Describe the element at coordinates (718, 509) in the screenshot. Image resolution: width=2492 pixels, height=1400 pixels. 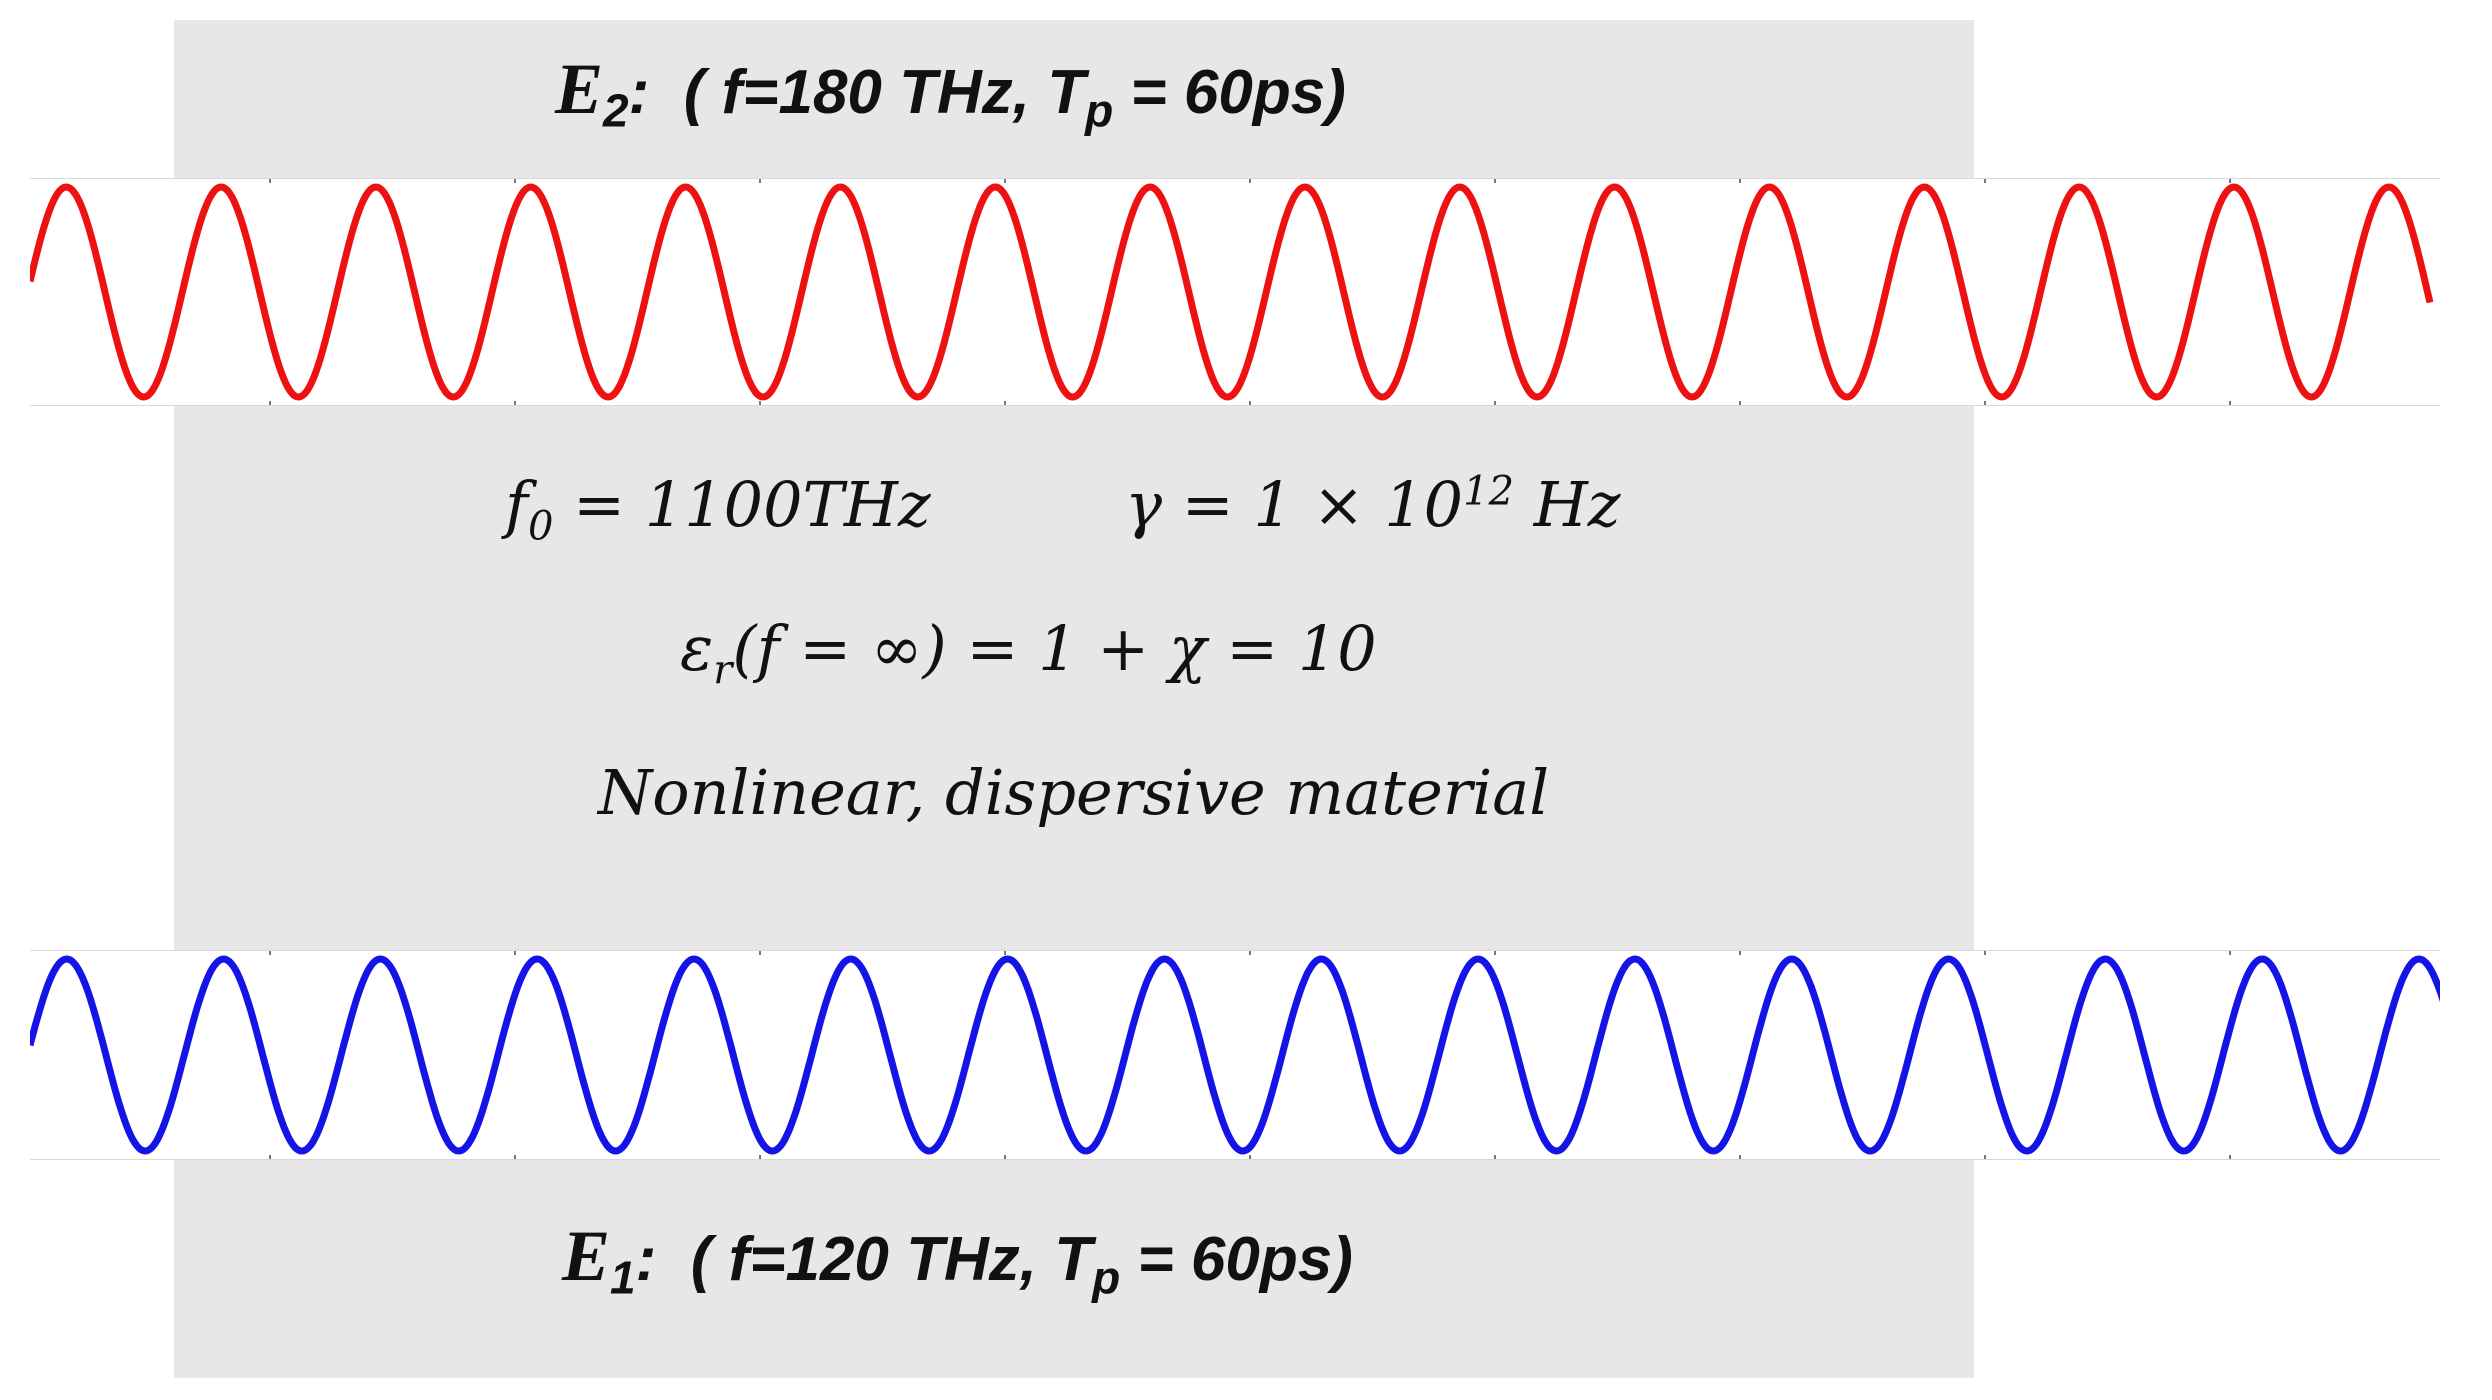
I see `f0-equation: f0 = 1100THz` at that location.